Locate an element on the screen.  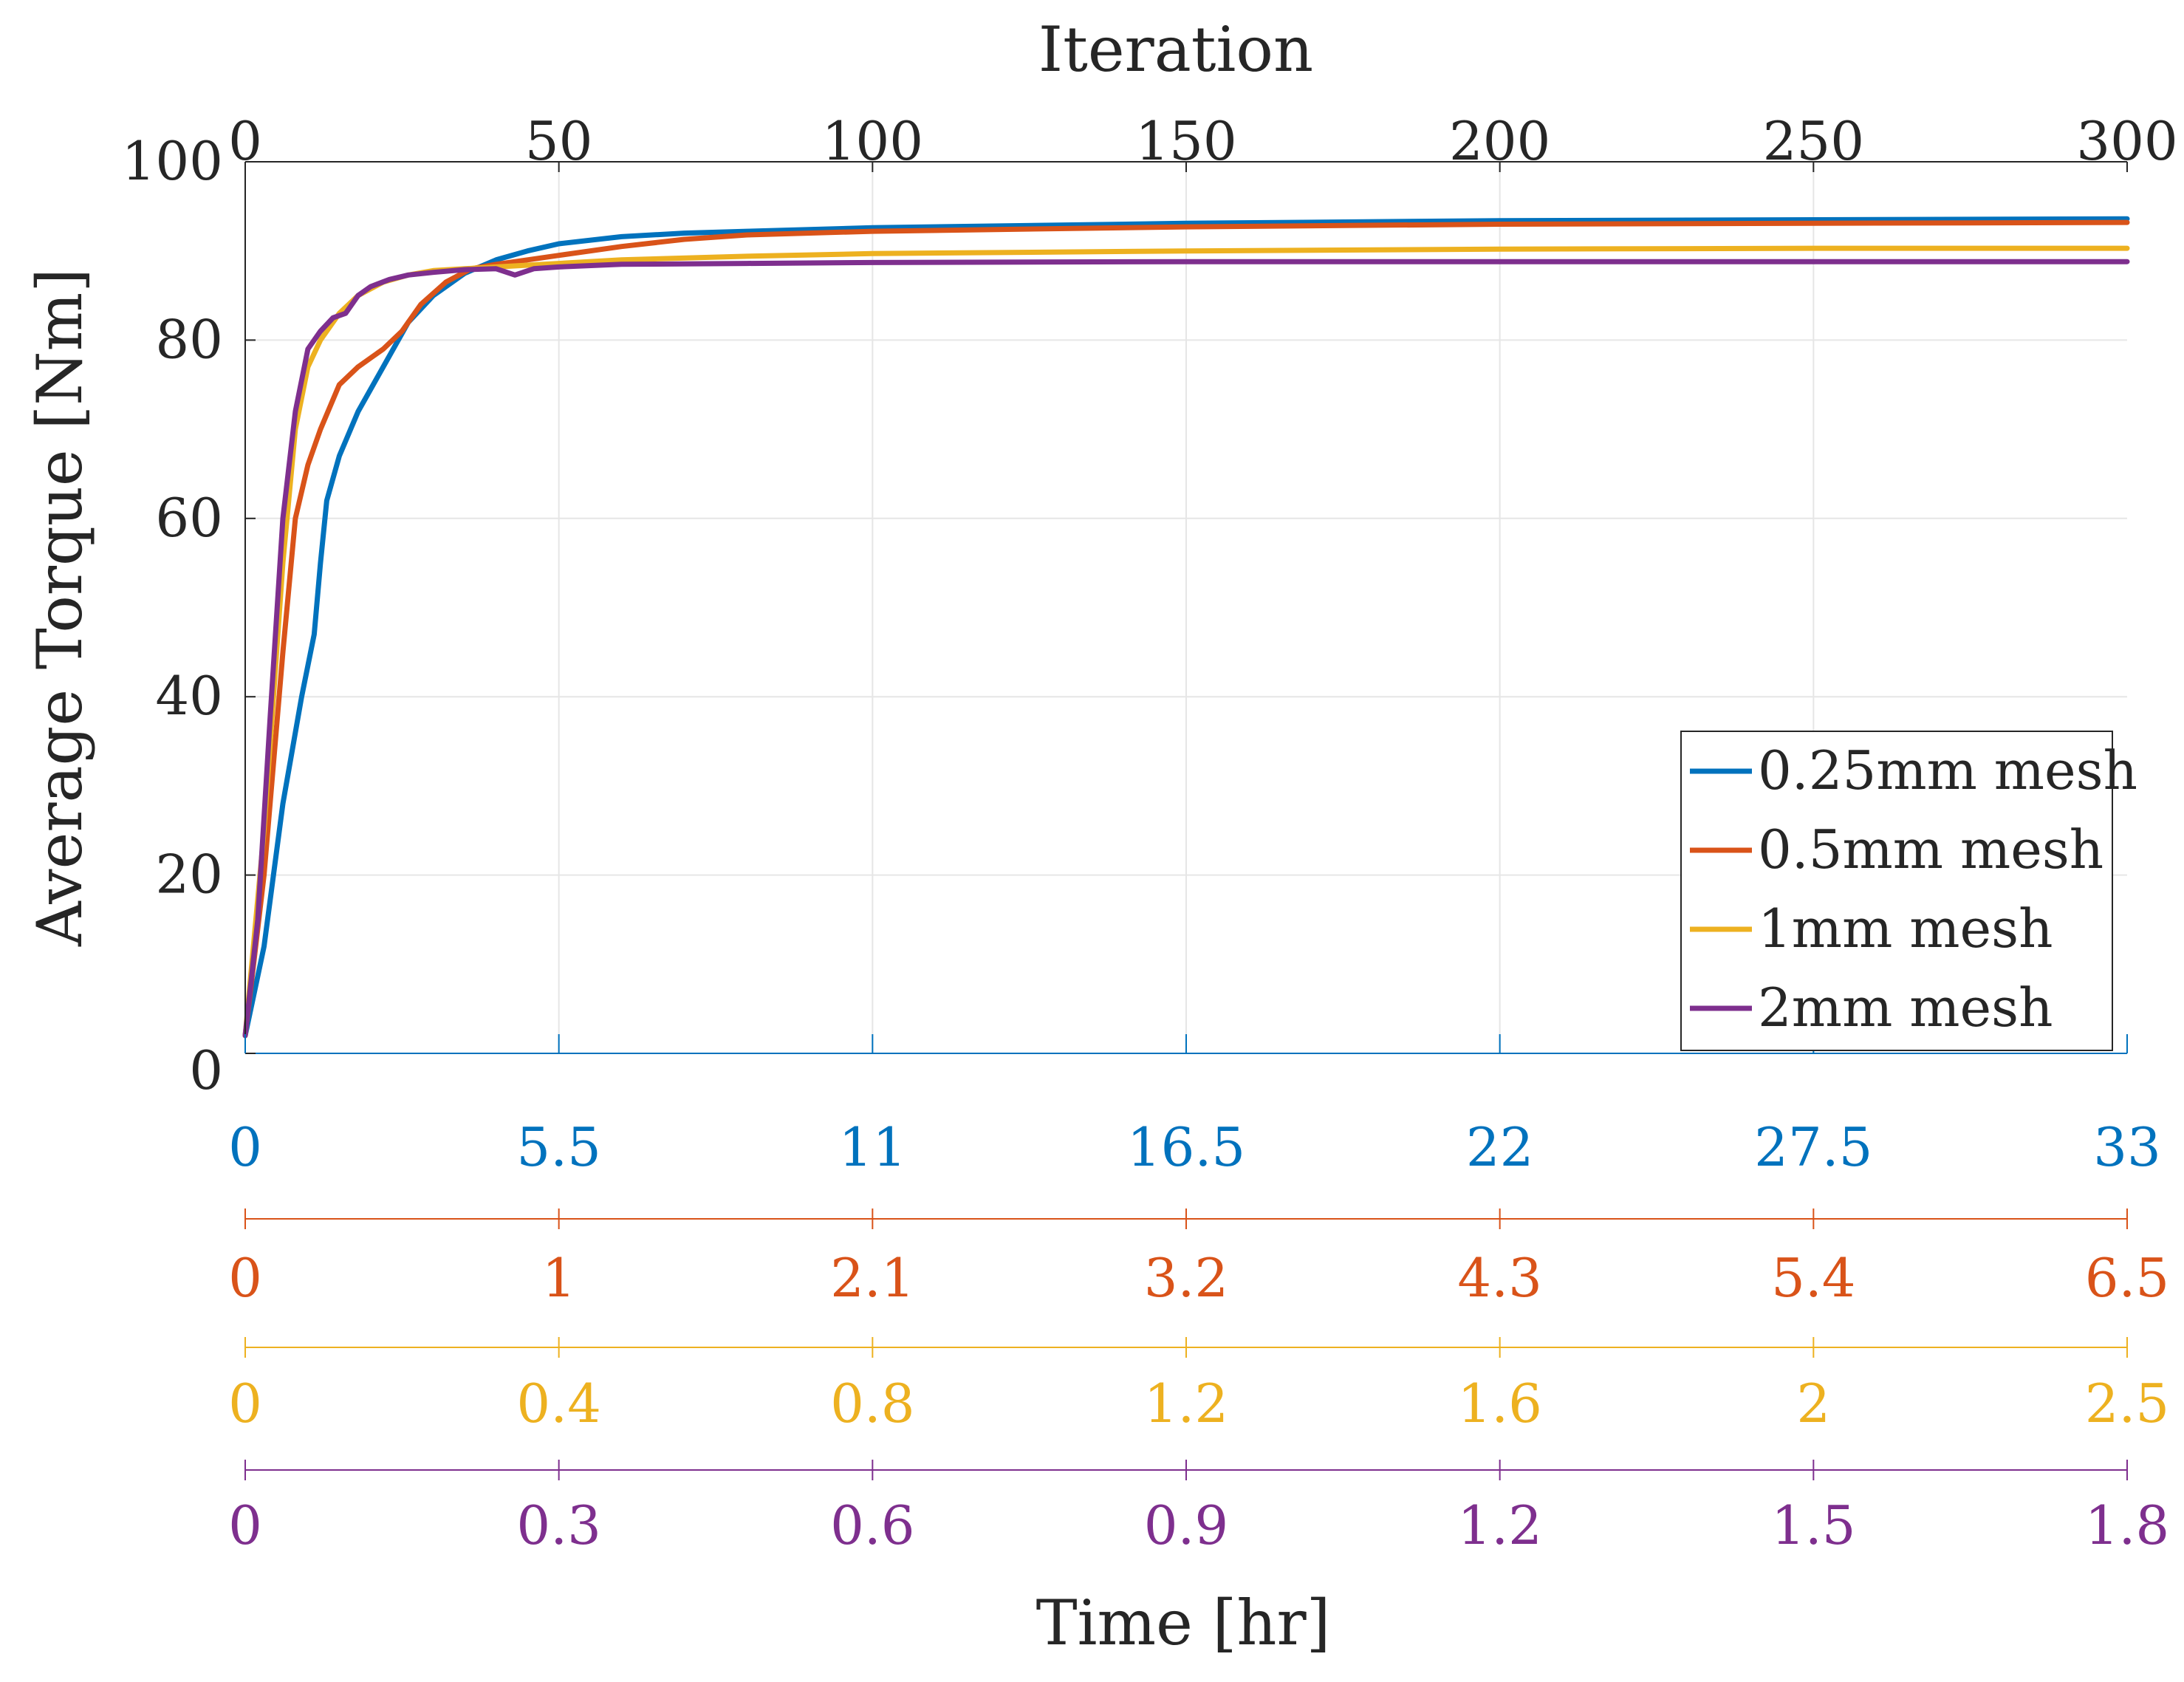
top-tick-label: 50 is located at coordinates (559, 141).